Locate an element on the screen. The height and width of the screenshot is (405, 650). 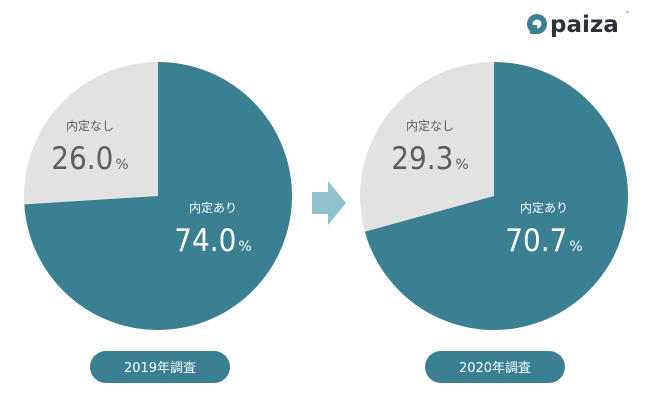
value-offer-2019: 74.0% is located at coordinates (212, 241).